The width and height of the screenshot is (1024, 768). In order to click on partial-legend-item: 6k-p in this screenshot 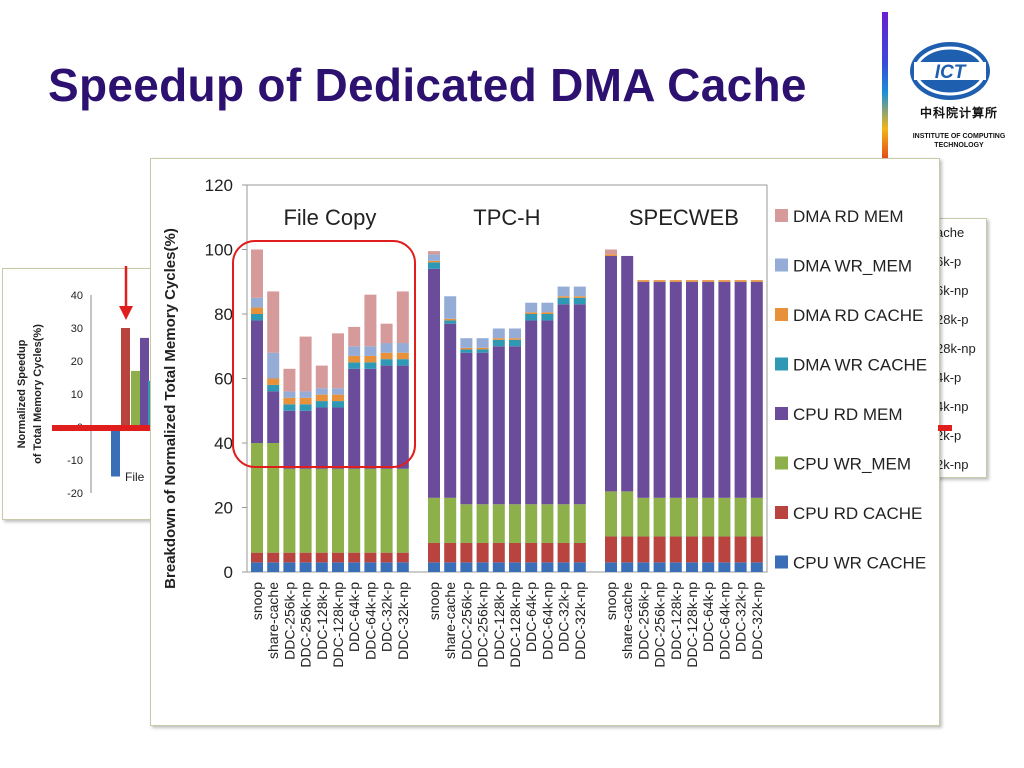, I will do `click(949, 261)`.